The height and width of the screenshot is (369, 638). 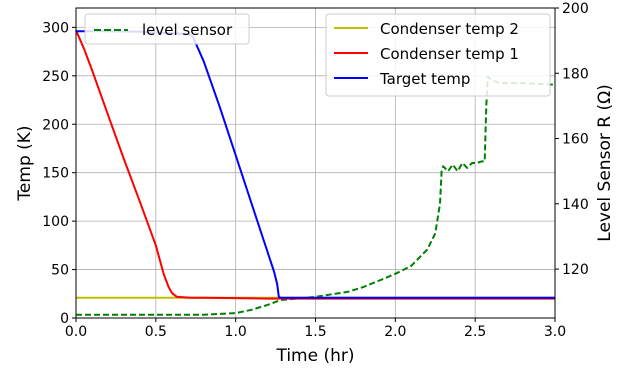 I want to click on y-tick-label-left: 0, so click(x=64, y=319).